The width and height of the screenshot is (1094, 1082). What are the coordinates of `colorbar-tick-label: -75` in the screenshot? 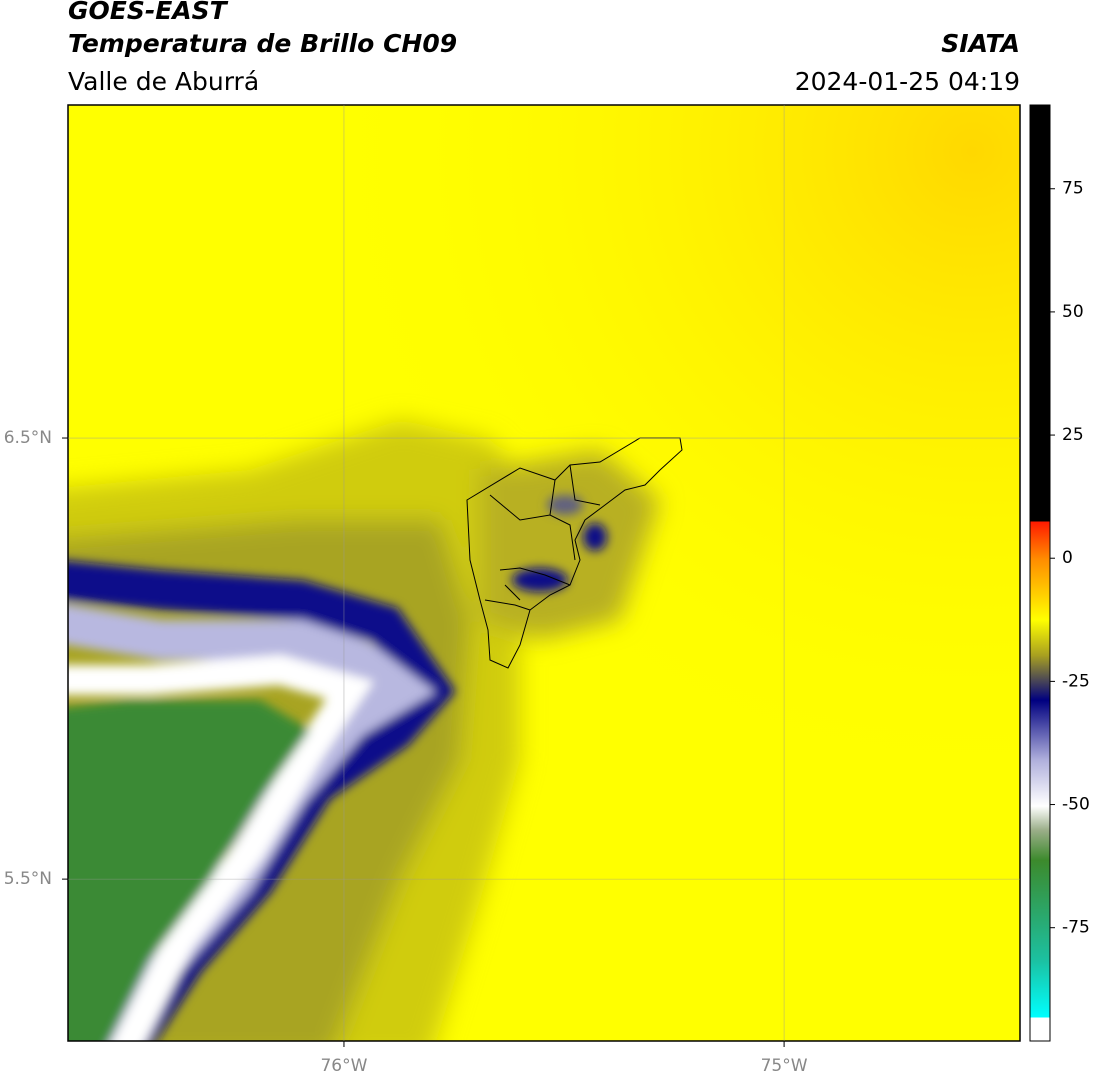 It's located at (1076, 928).